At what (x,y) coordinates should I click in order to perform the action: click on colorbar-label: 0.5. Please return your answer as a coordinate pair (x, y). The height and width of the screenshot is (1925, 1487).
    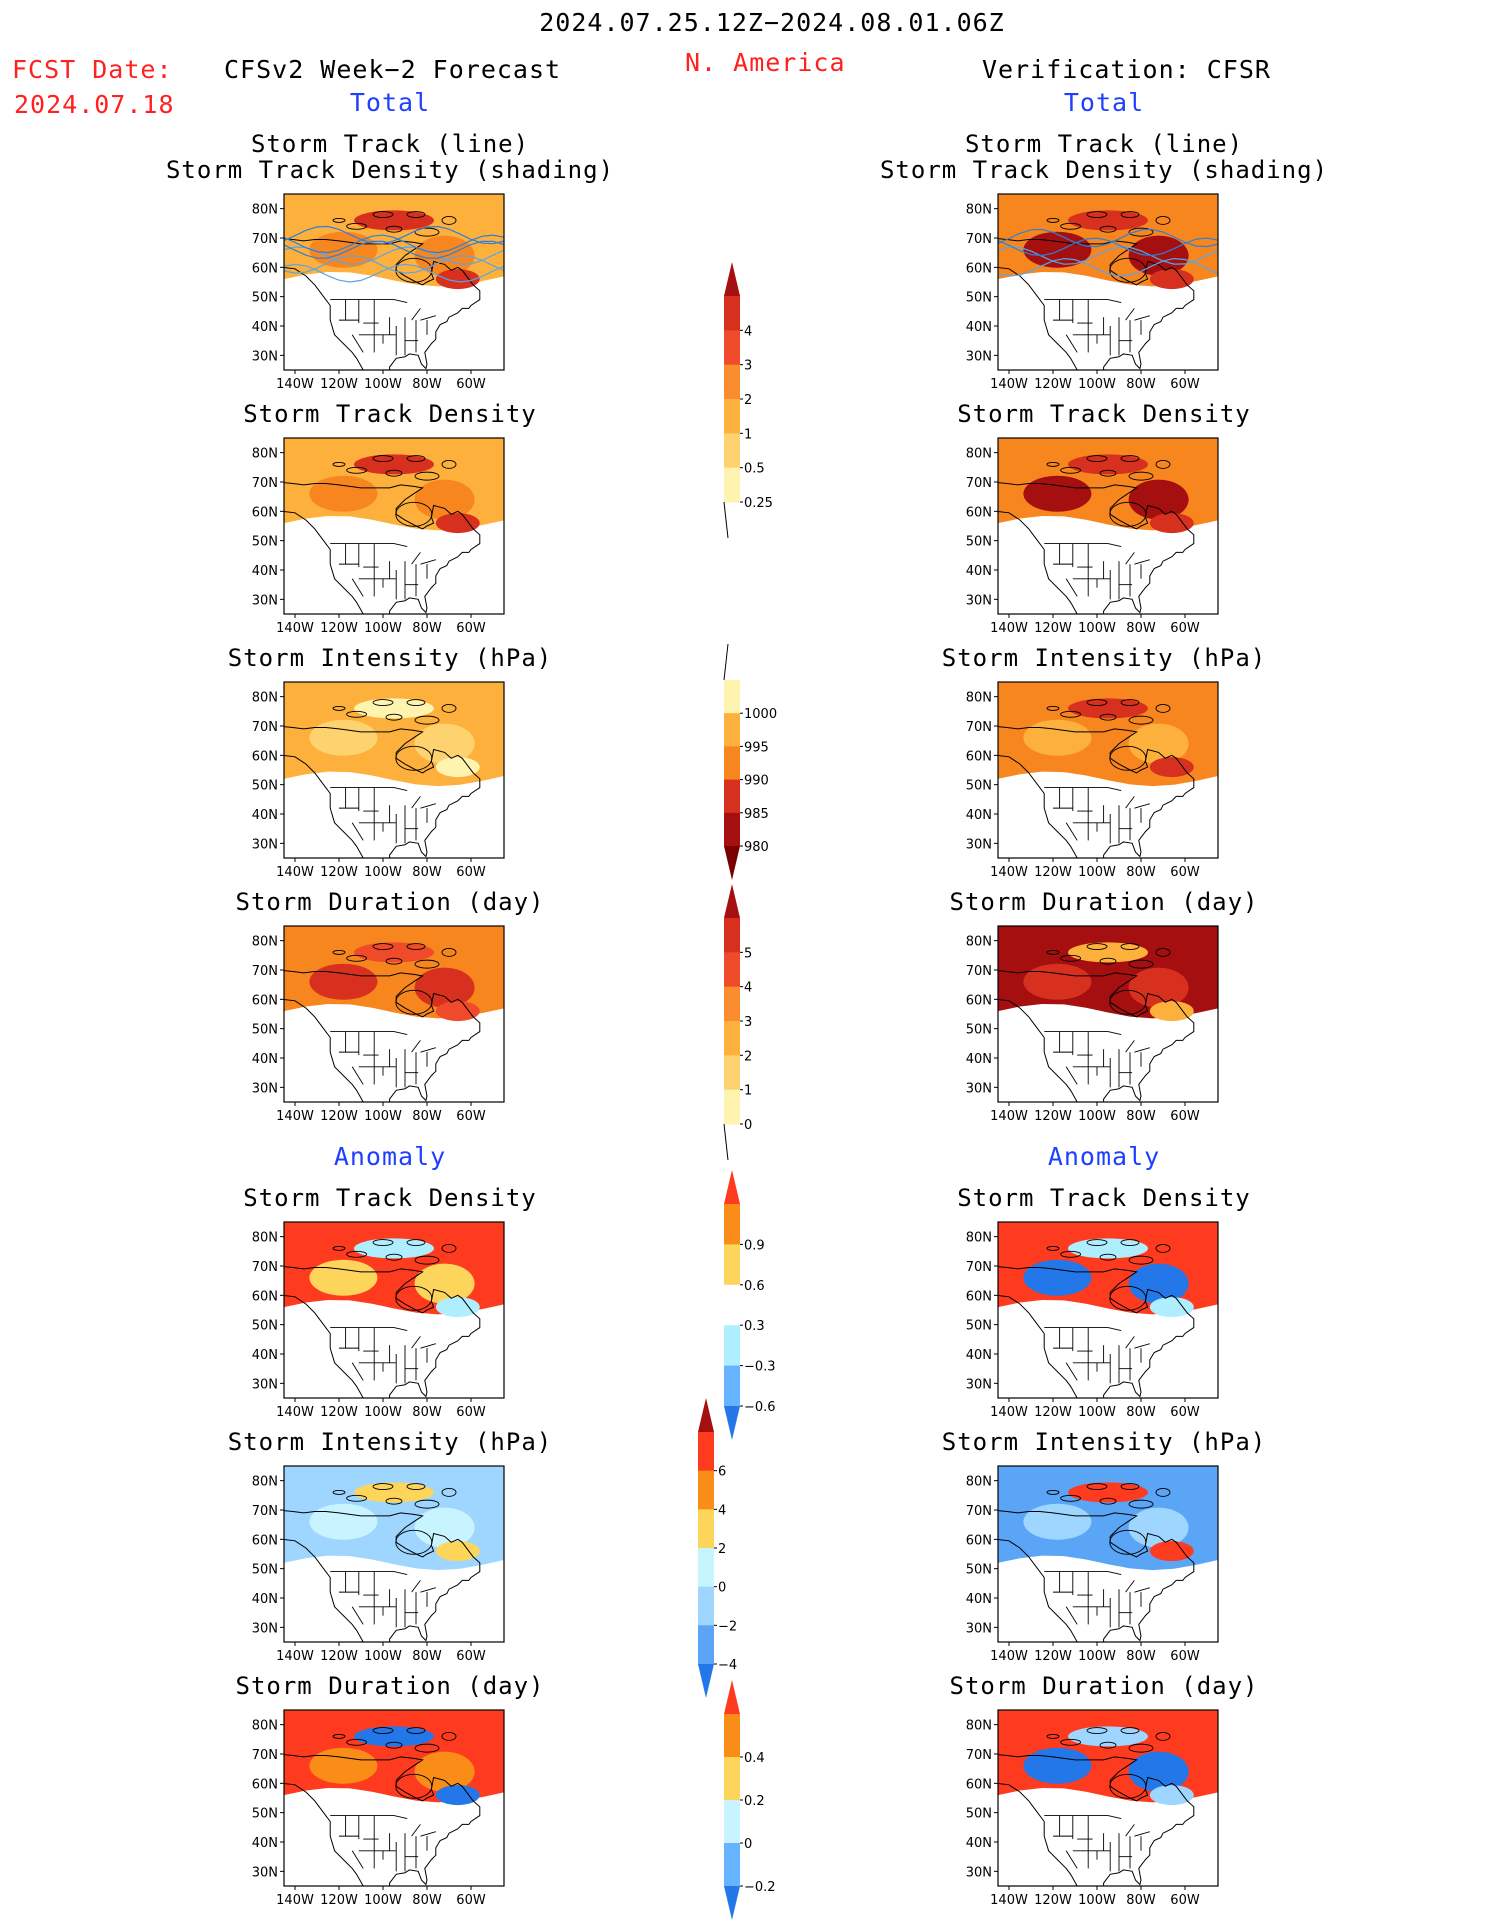
    Looking at the image, I should click on (754, 469).